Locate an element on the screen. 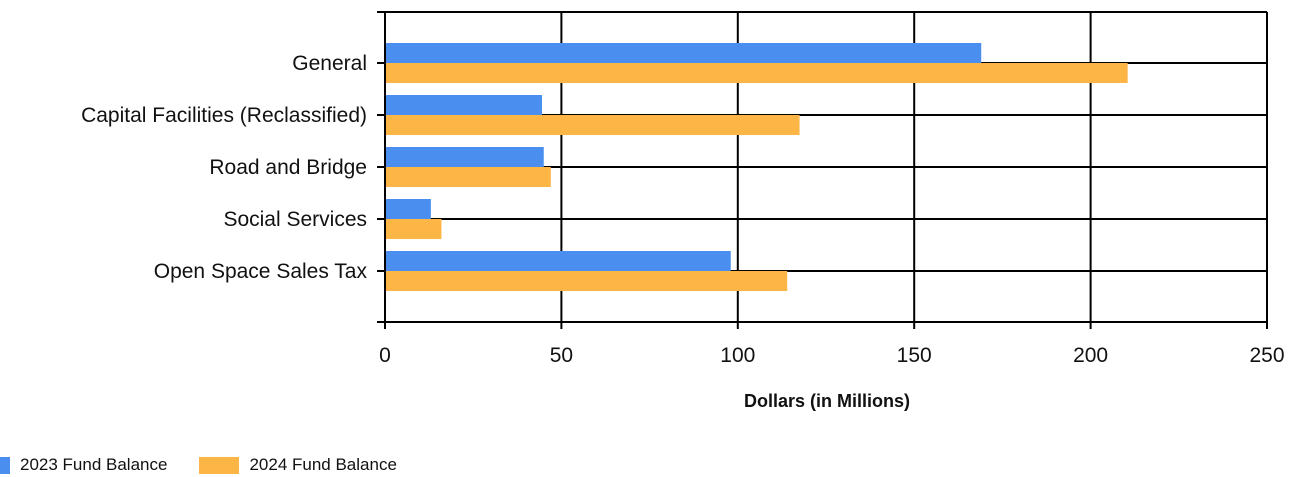 Image resolution: width=1303 pixels, height=477 pixels. category-label-1: Capital Facilities (Reclassified) is located at coordinates (224, 115).